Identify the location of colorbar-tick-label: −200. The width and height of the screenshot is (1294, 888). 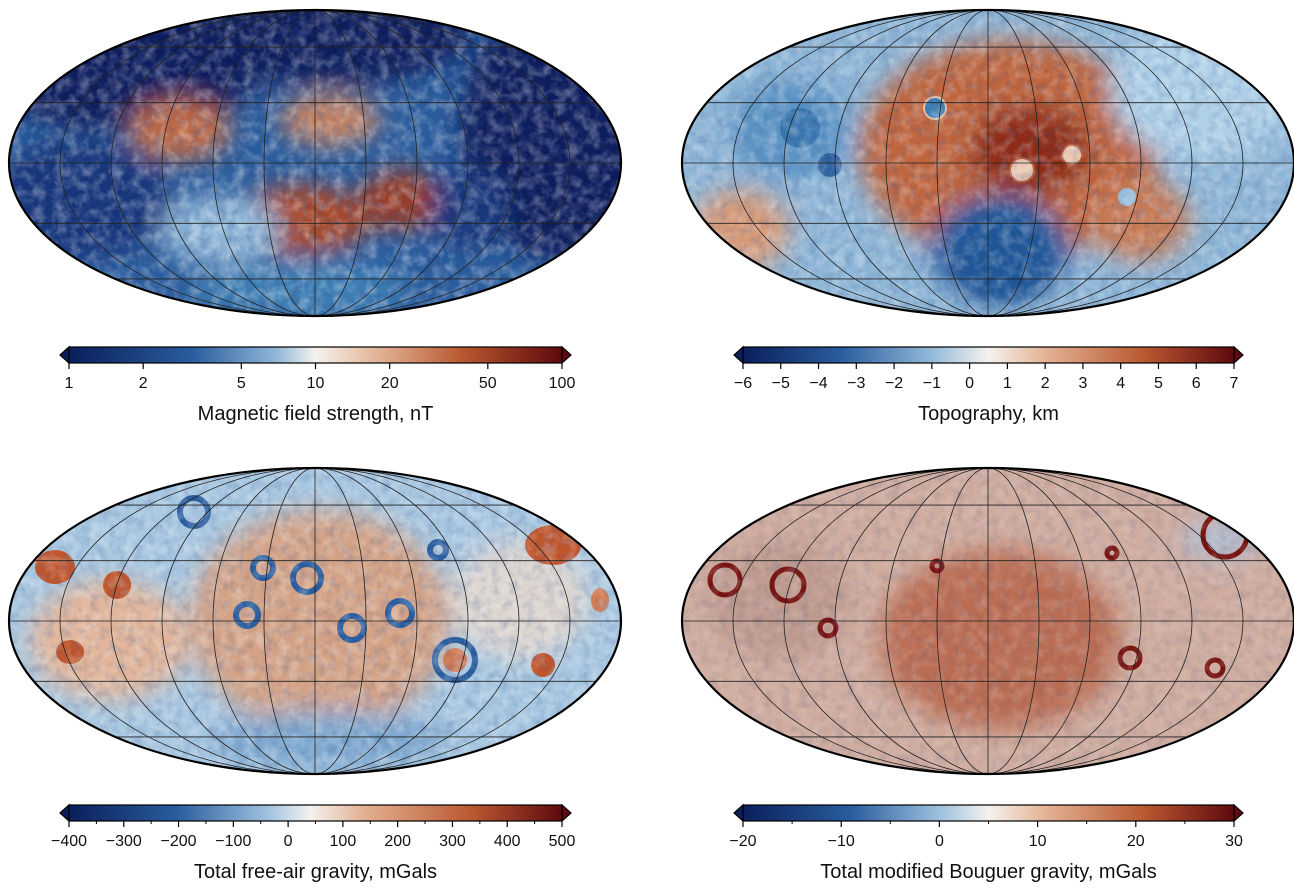
(179, 841).